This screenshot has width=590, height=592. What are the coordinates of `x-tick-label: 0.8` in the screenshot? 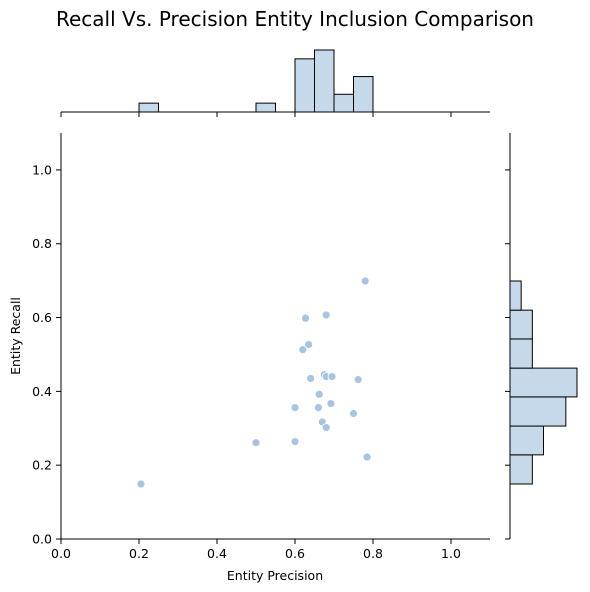 It's located at (373, 553).